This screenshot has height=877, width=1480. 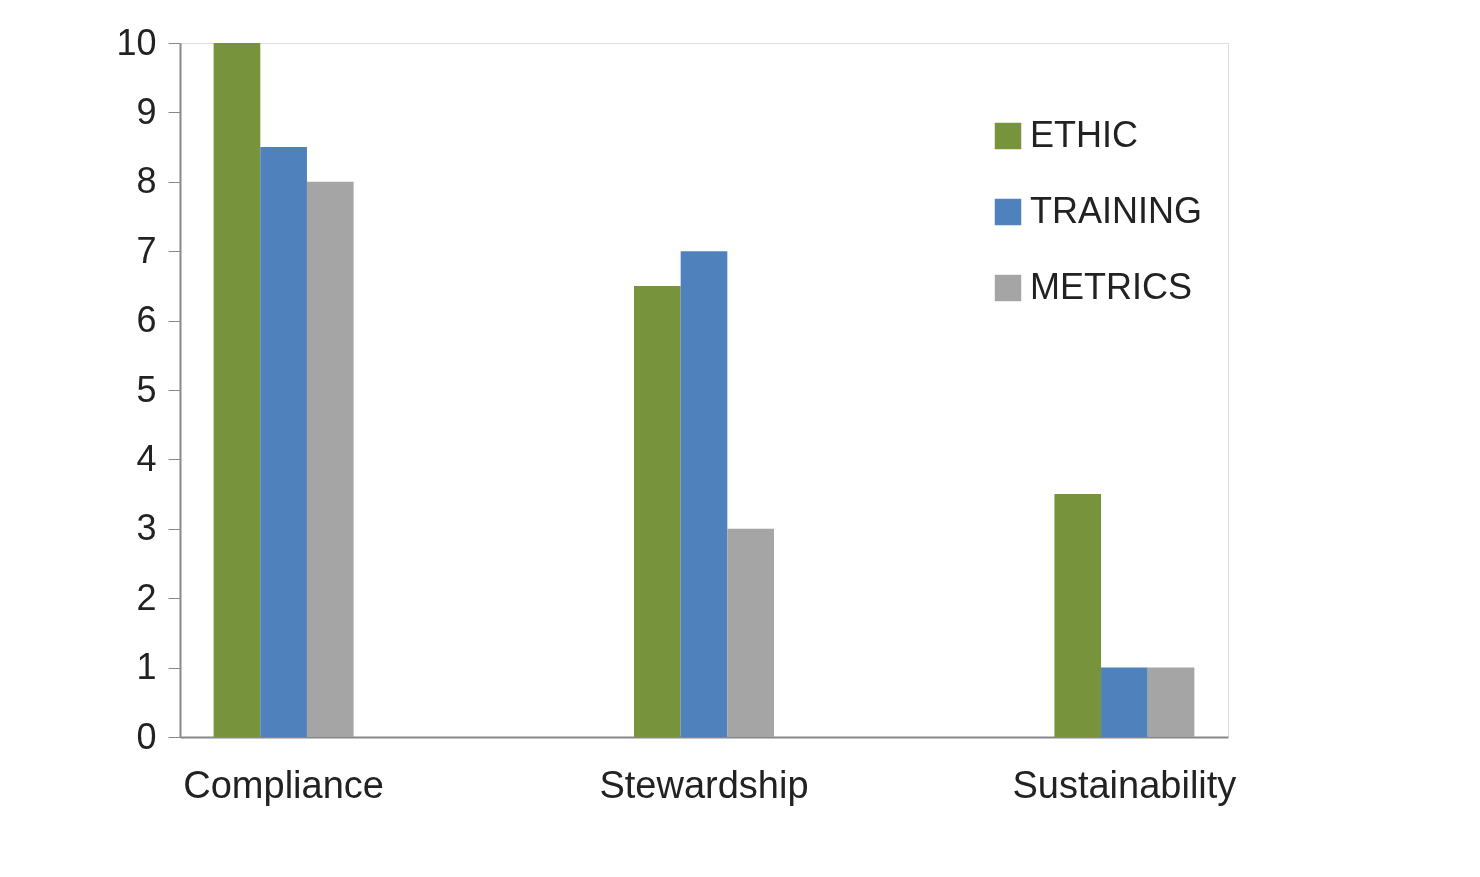 What do you see at coordinates (283, 784) in the screenshot?
I see `x-tick-label: Compliance` at bounding box center [283, 784].